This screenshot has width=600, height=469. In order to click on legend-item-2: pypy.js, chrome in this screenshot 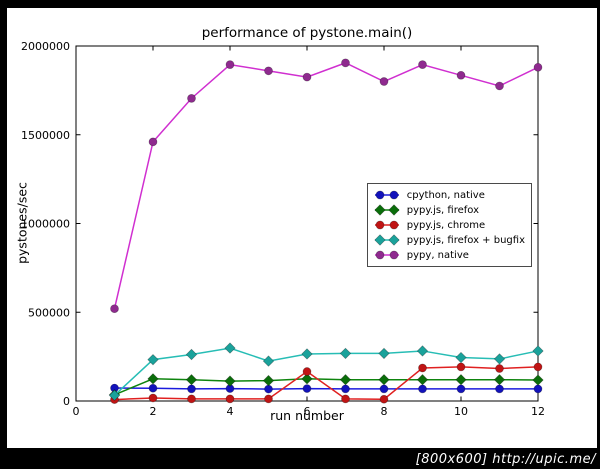, I will do `click(449, 225)`.